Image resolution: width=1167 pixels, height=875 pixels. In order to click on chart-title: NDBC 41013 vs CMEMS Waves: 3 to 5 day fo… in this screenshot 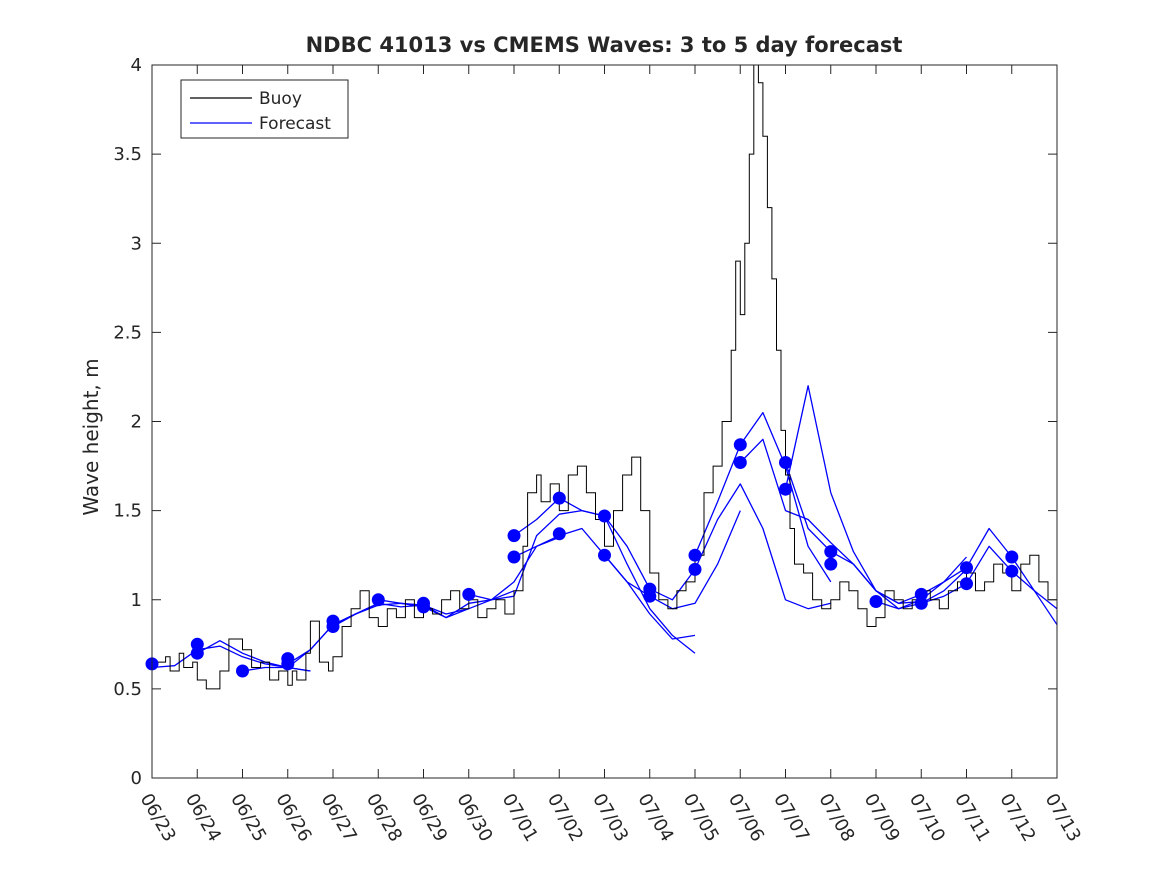, I will do `click(604, 45)`.